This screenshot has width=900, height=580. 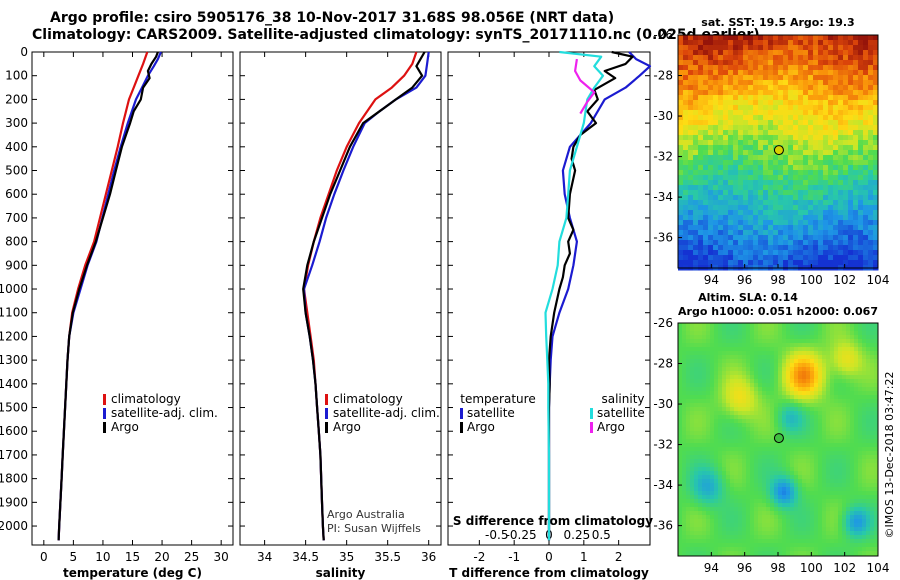 I want to click on map-lon-tick-label: 100, so click(x=811, y=280).